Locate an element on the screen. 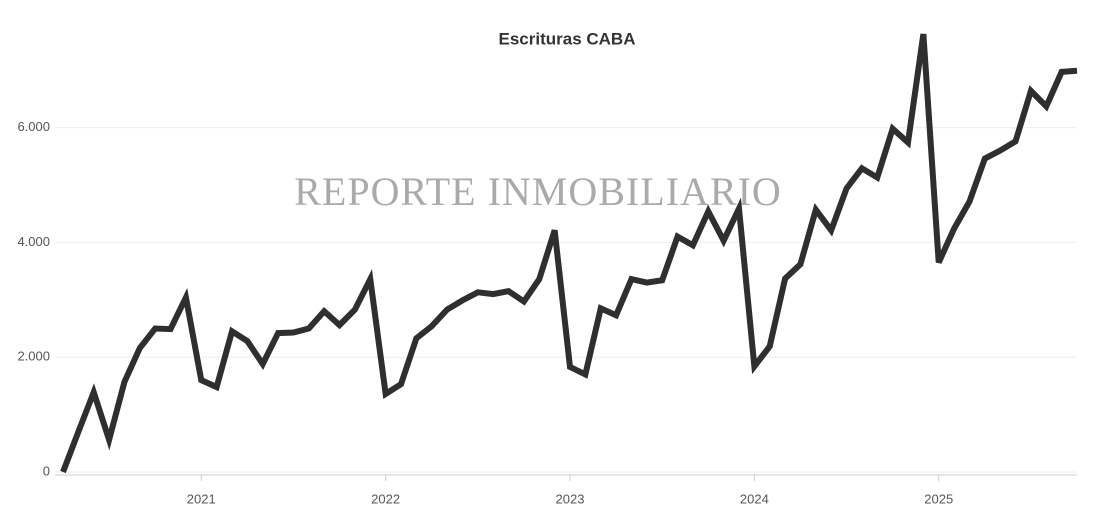 This screenshot has width=1095, height=525. y-tick-label: 4.000 is located at coordinates (33, 241).